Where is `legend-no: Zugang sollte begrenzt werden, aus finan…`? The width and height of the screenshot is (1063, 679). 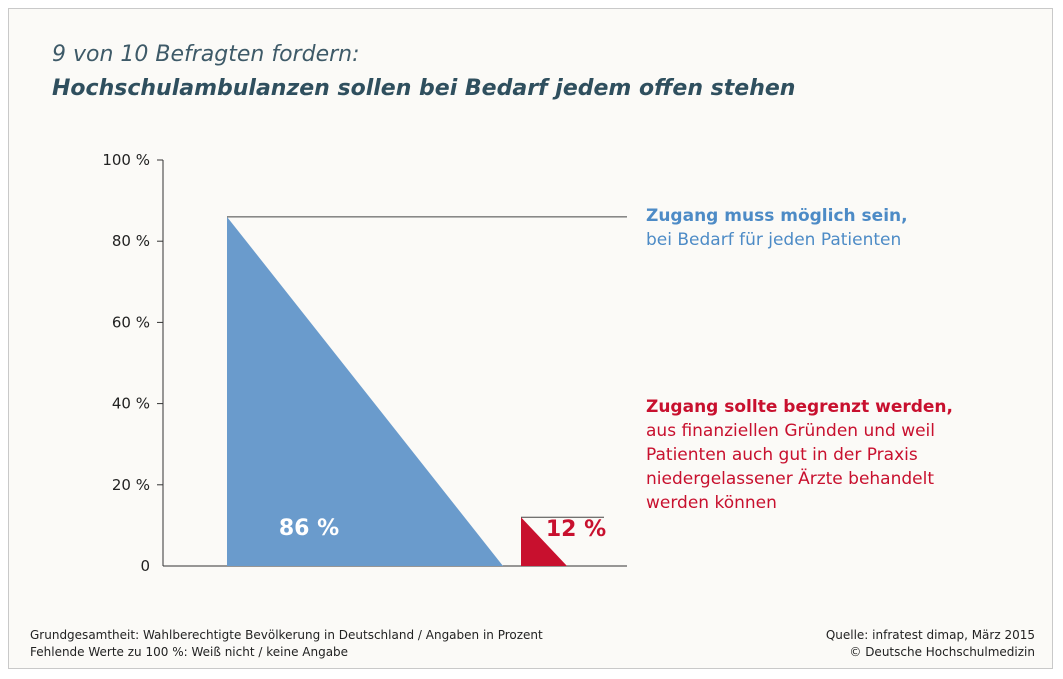
legend-no: Zugang sollte begrenzt werden, aus finan… is located at coordinates (799, 455).